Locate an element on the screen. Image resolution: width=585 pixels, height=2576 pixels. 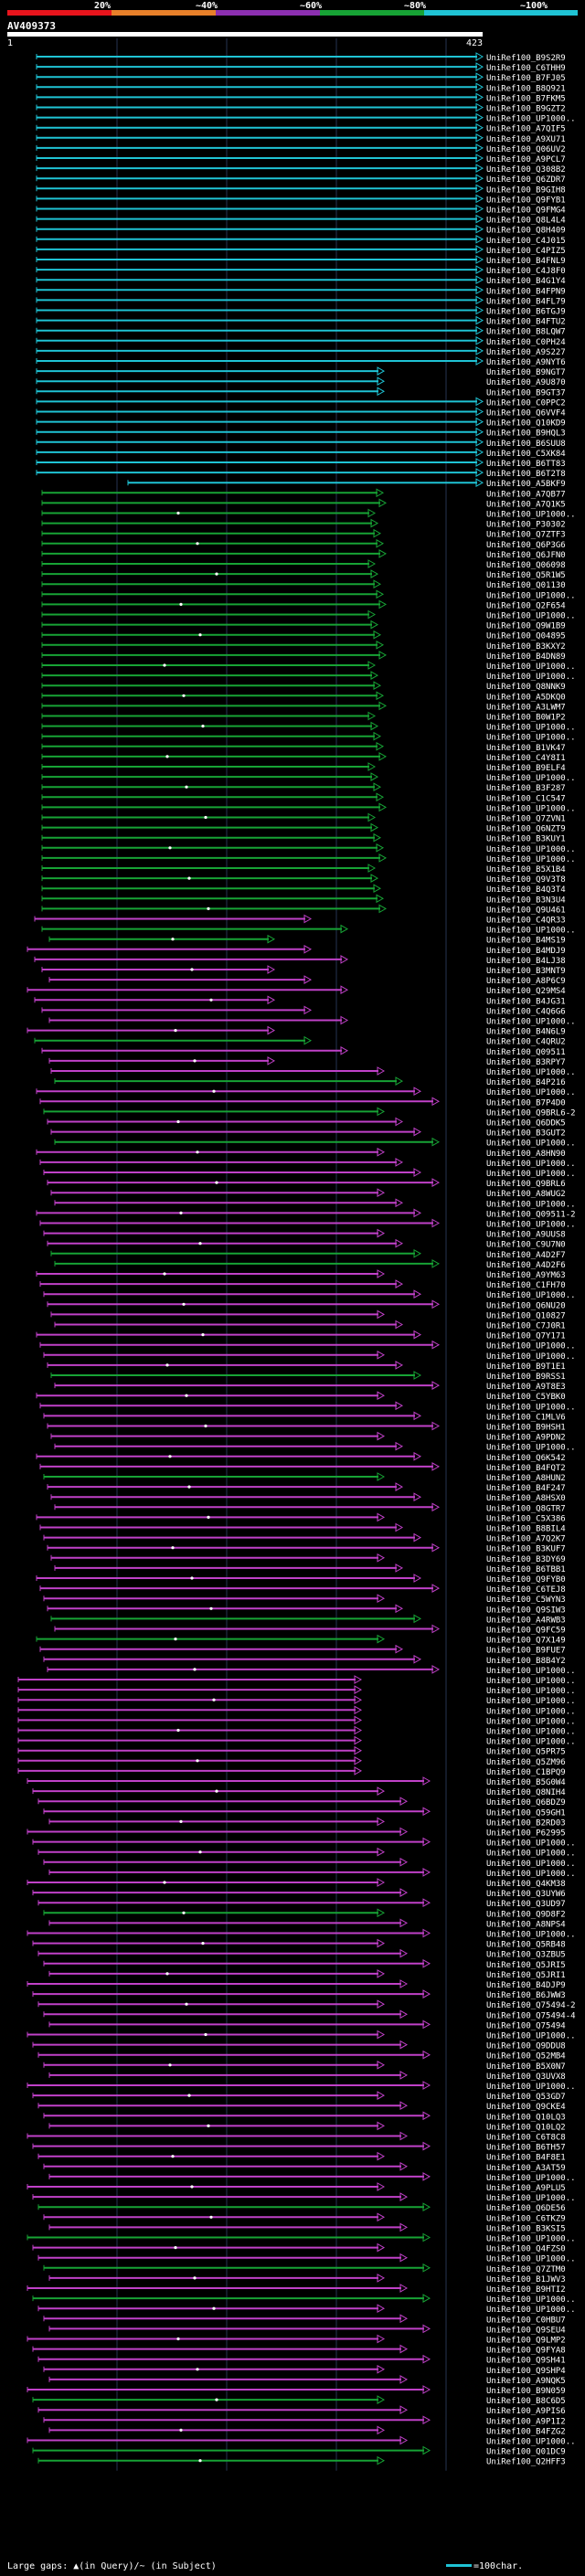
hit-row: UniRef100_C6T8C8 is located at coordinates (297, 2137).